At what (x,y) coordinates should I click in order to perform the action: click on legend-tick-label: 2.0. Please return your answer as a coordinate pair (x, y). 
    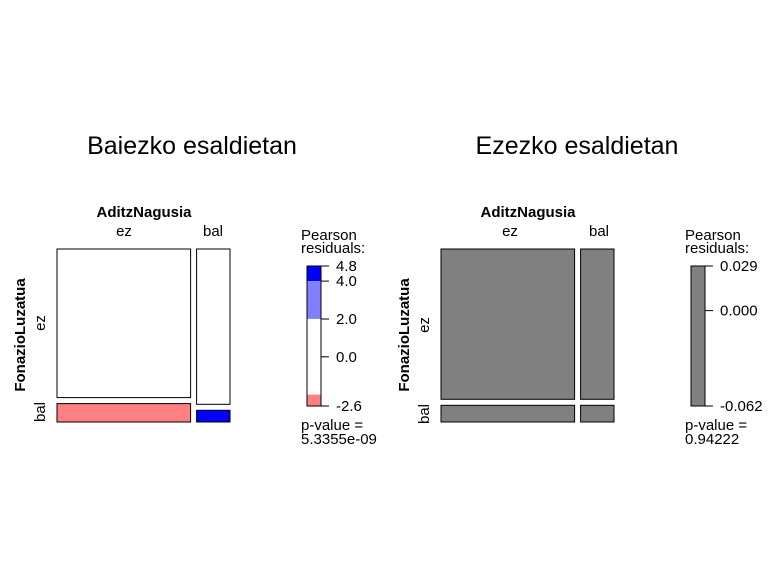
    Looking at the image, I should click on (346, 319).